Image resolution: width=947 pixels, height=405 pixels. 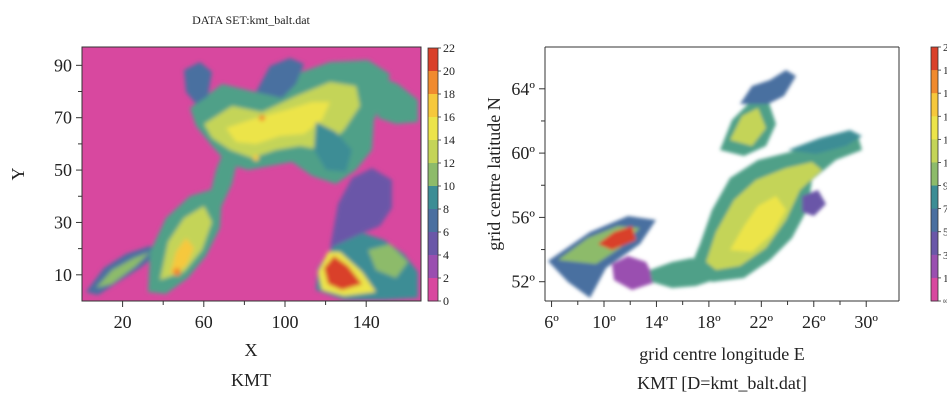 What do you see at coordinates (449, 163) in the screenshot?
I see `left-colorbar-label: 12` at bounding box center [449, 163].